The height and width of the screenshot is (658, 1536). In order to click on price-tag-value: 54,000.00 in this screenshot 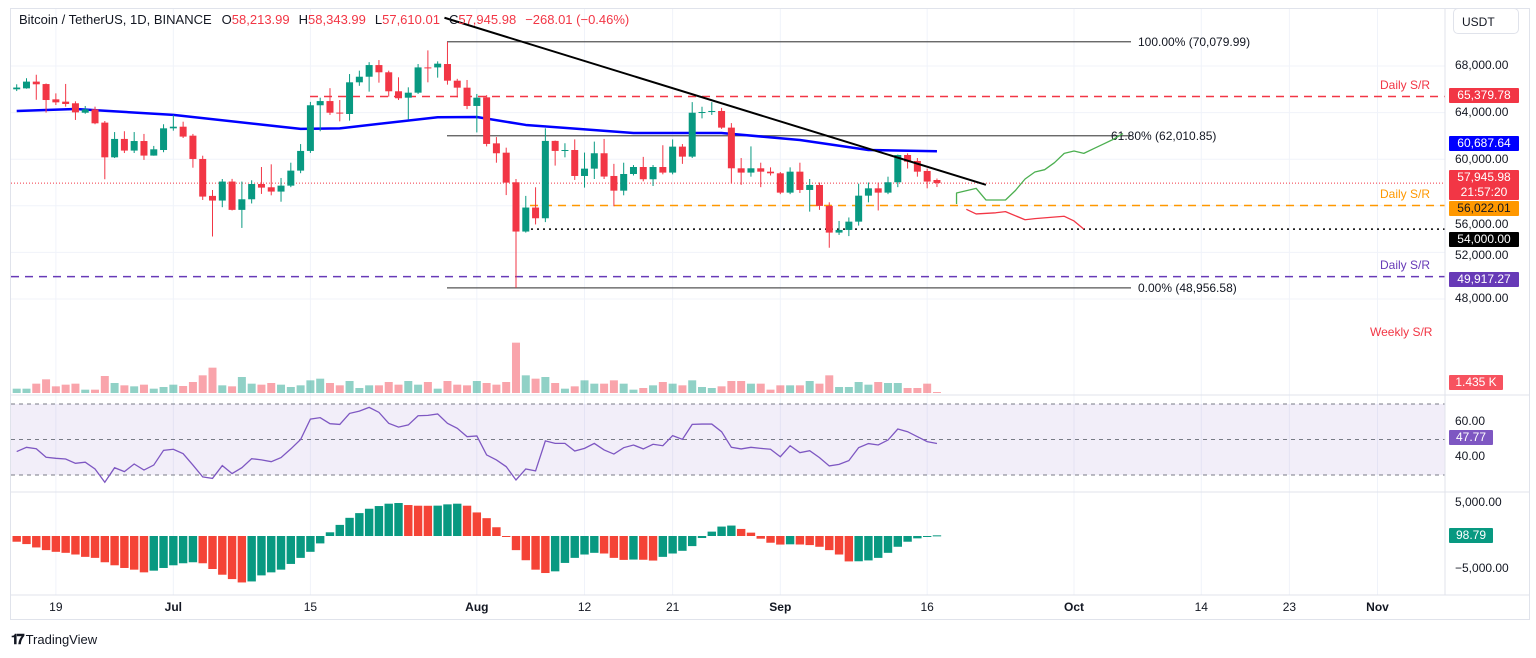, I will do `click(1484, 239)`.